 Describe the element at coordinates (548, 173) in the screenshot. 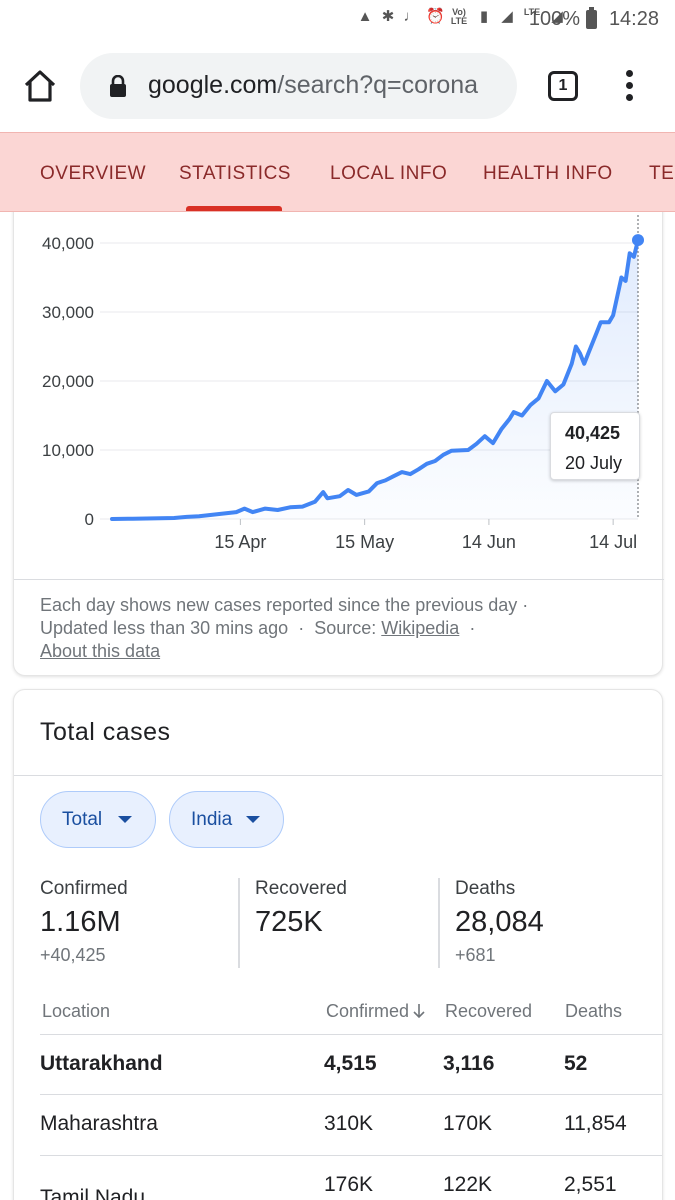

I see `tab-health-info: HEALTH INFO` at that location.